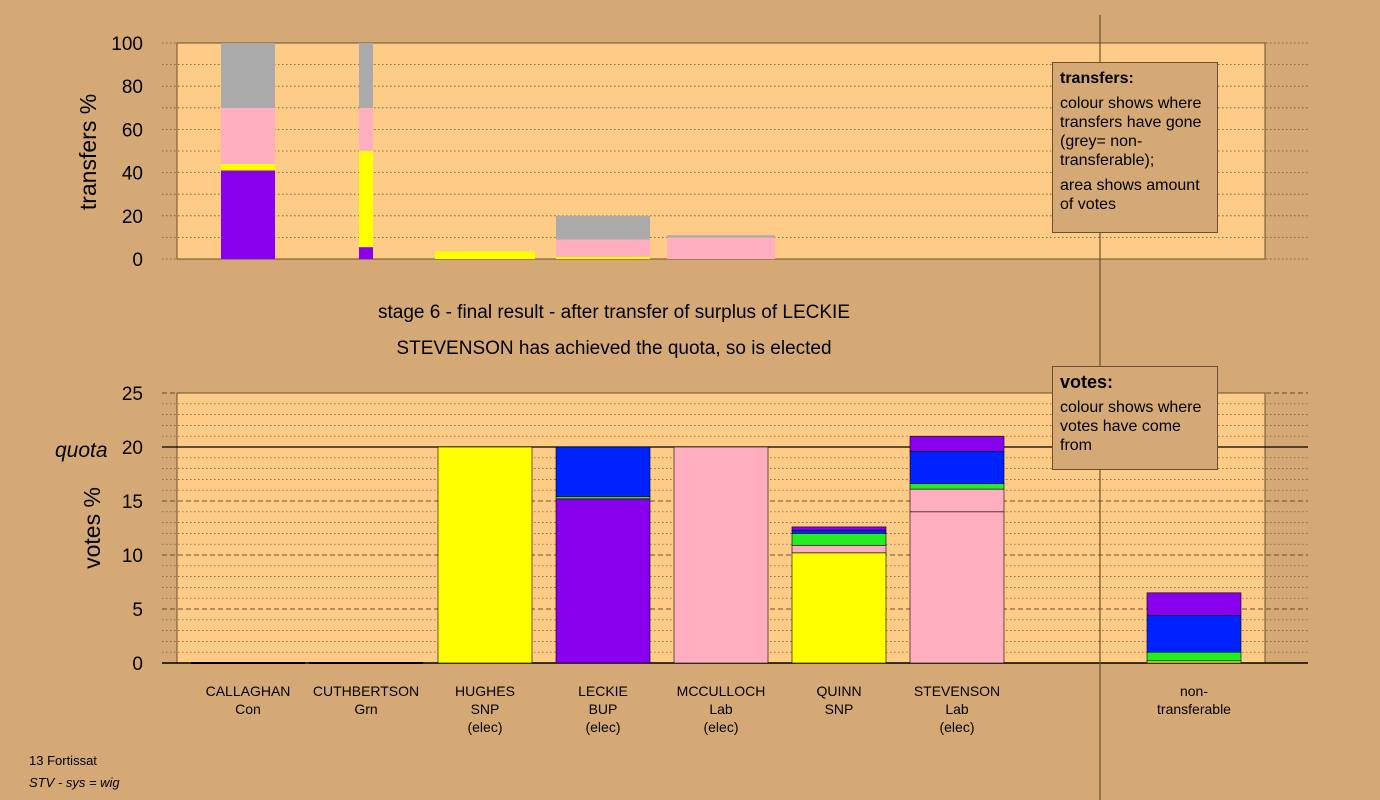 Image resolution: width=1380 pixels, height=800 pixels. What do you see at coordinates (498, 151) in the screenshot?
I see `top-bars` at bounding box center [498, 151].